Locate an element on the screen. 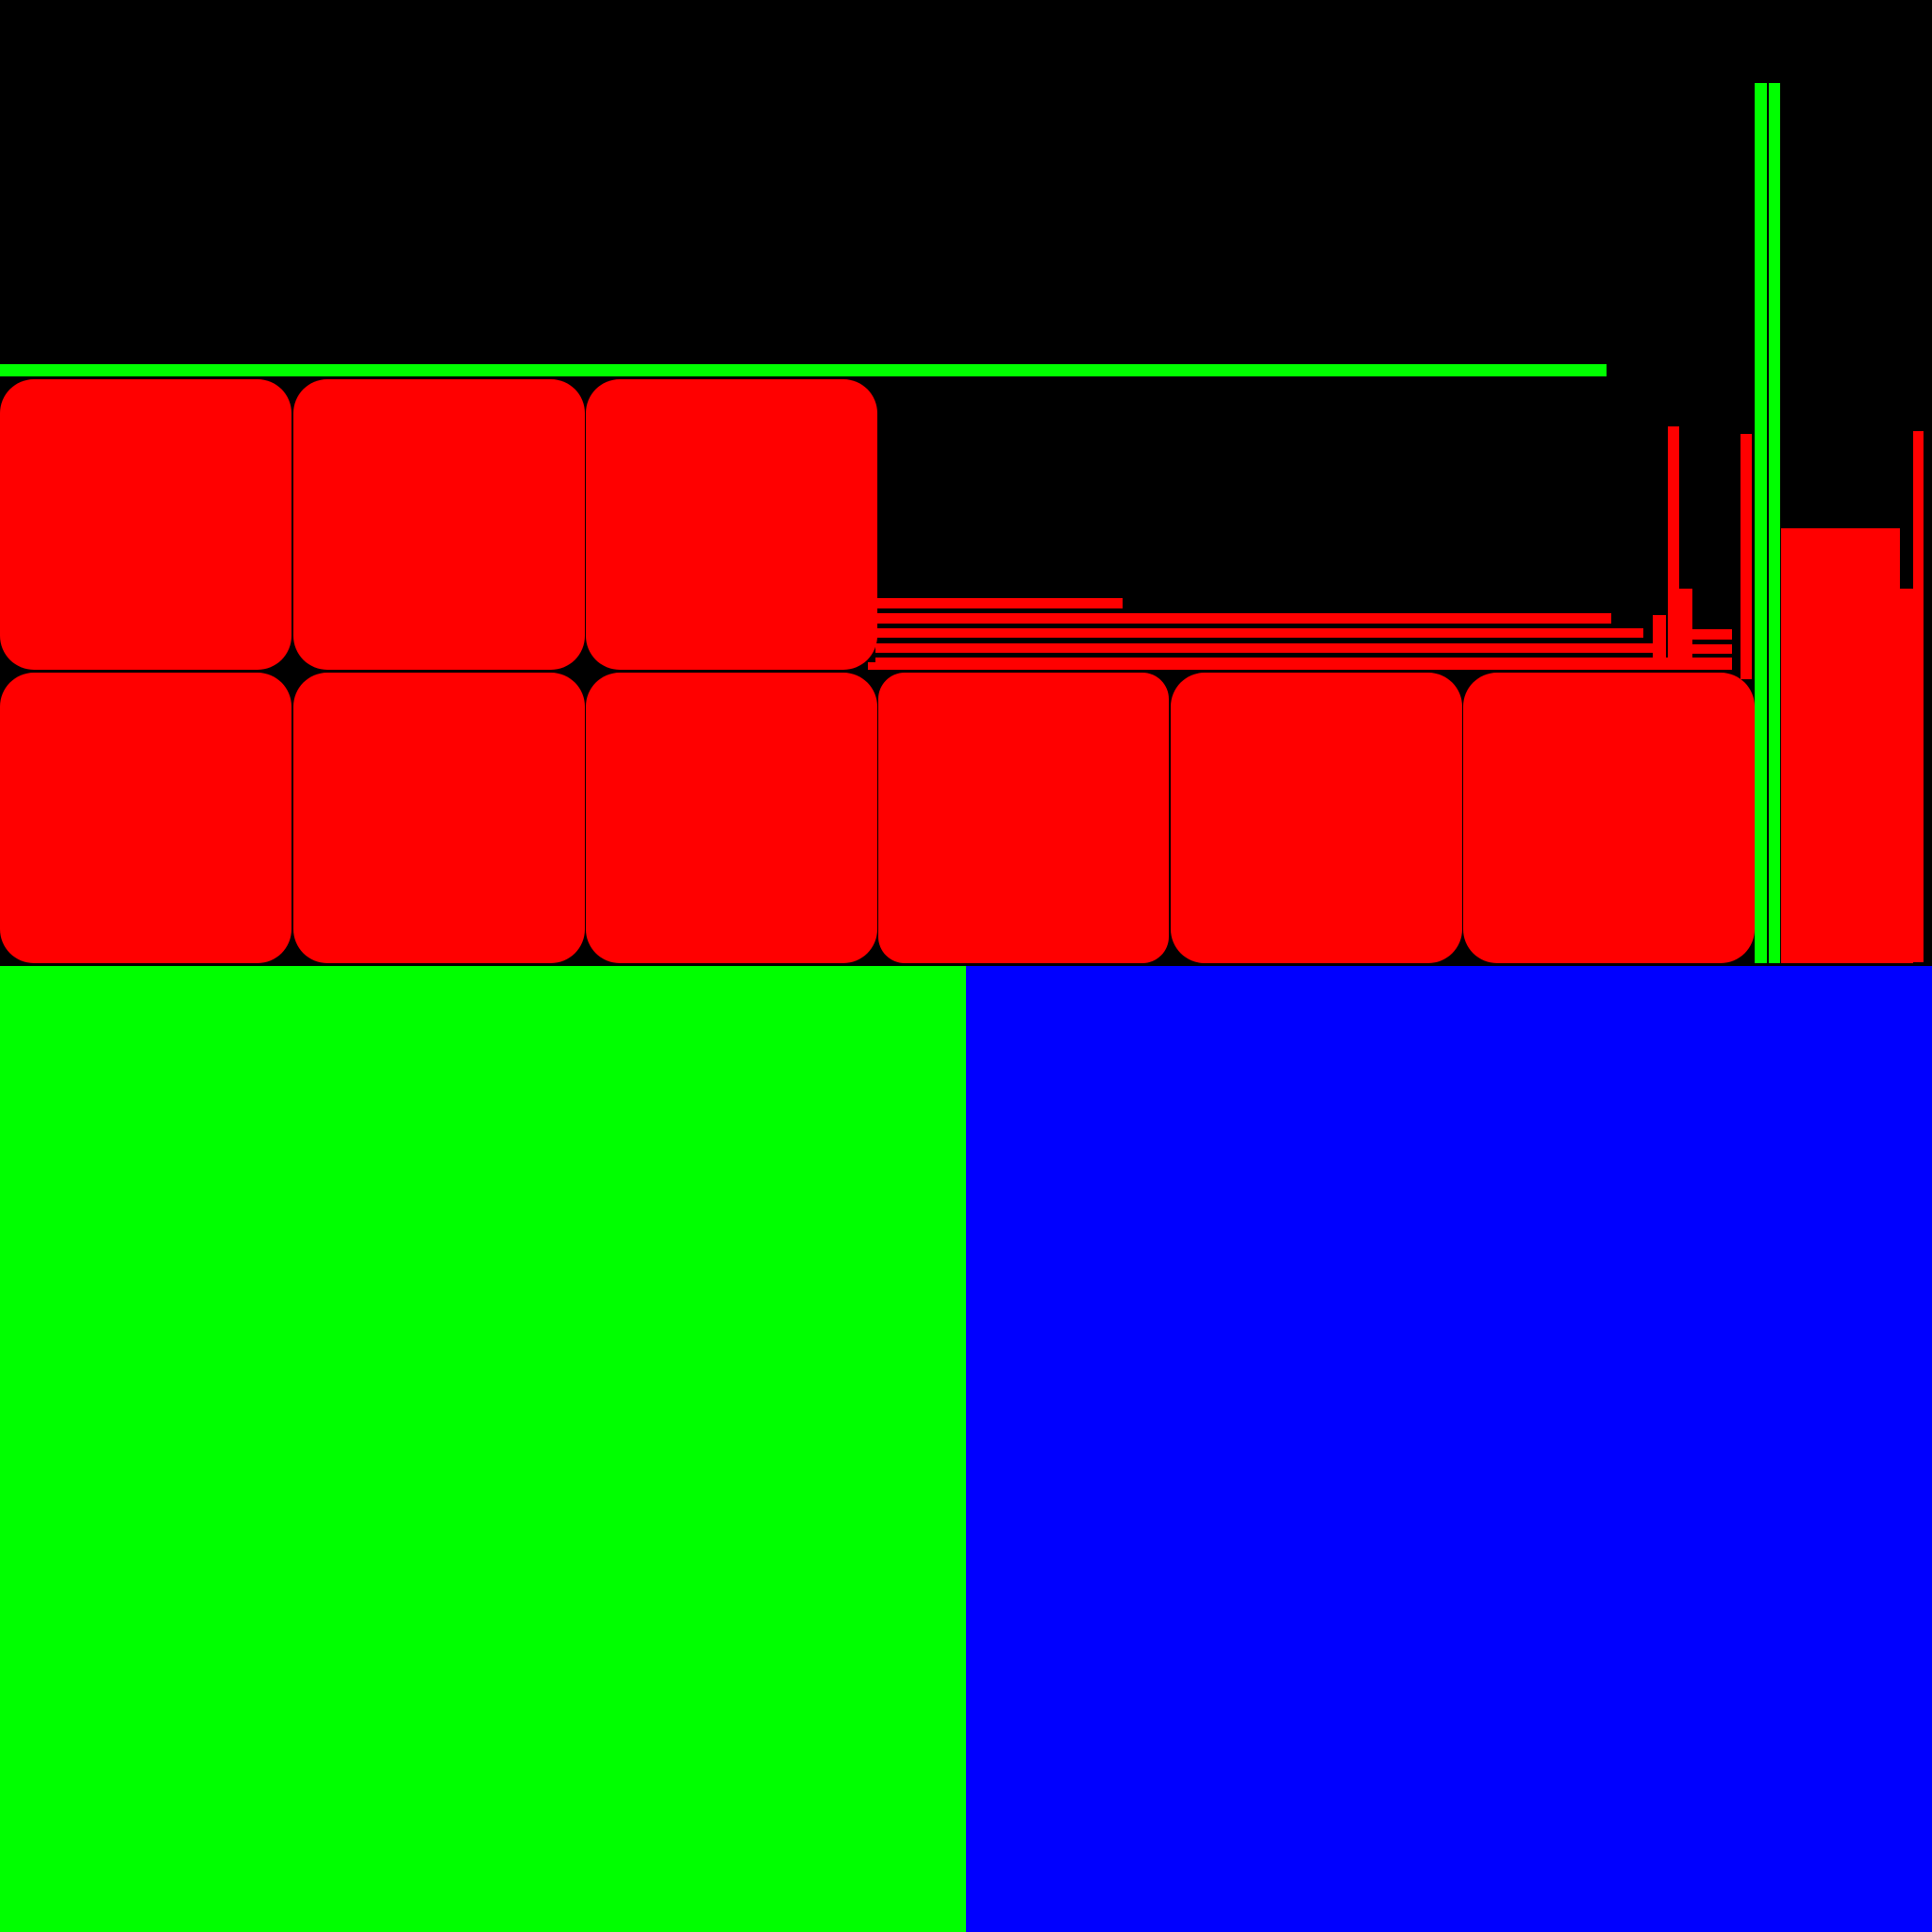 The height and width of the screenshot is (1932, 1932). right-block is located at coordinates (1841, 746).